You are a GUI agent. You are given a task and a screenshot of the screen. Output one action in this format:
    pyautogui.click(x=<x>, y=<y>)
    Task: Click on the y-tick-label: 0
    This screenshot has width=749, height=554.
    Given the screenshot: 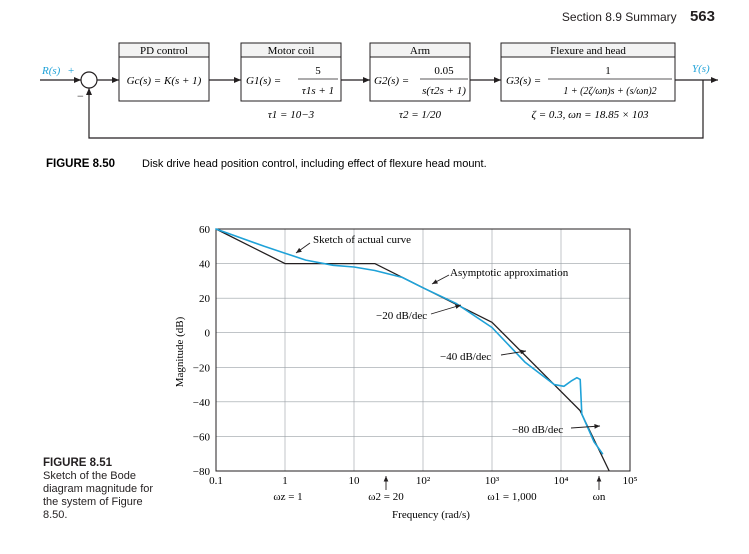 What is the action you would take?
    pyautogui.click(x=208, y=334)
    